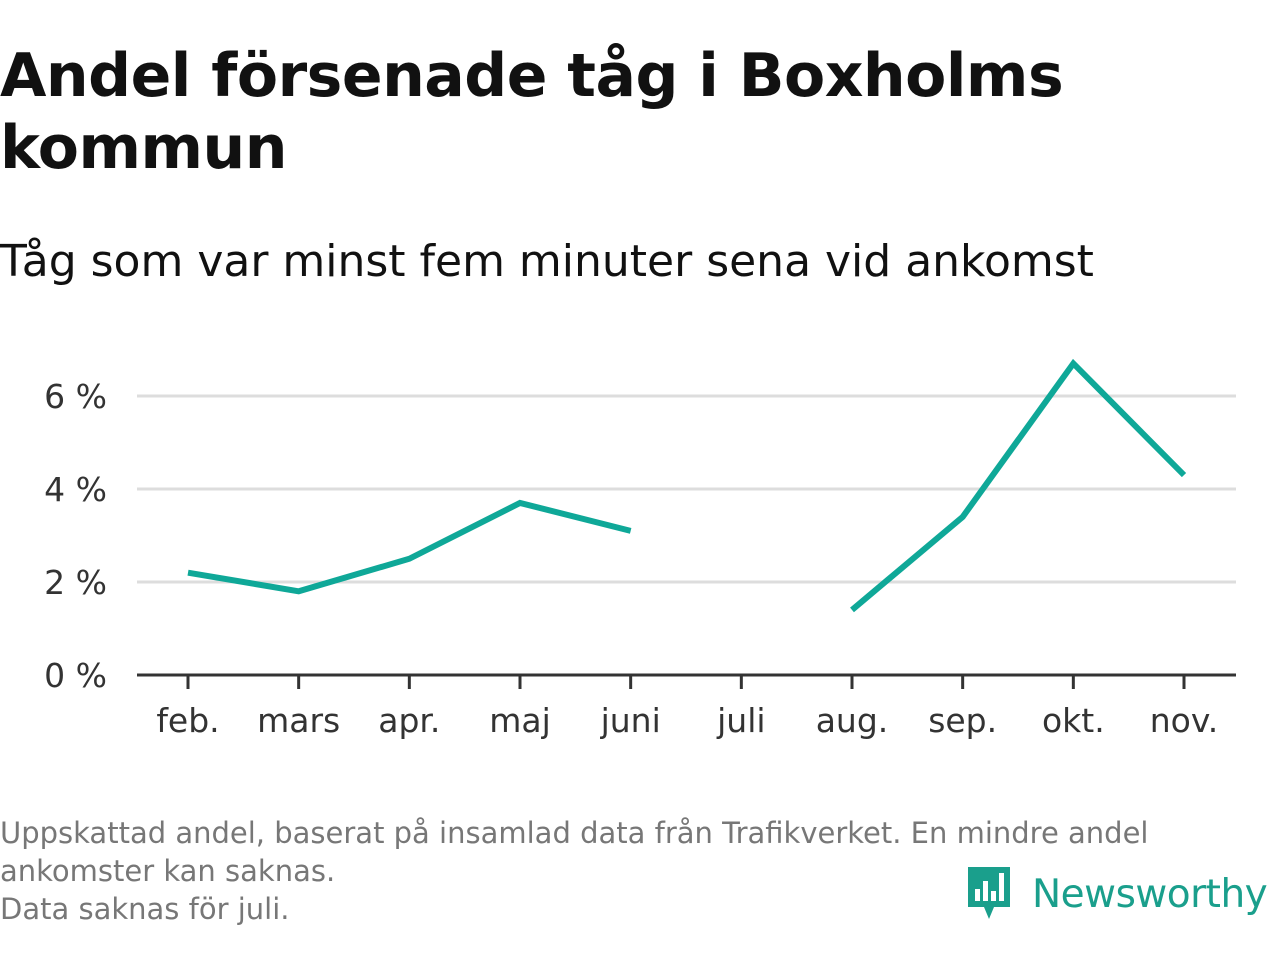 This screenshot has height=960, width=1280. Describe the element at coordinates (75, 536) in the screenshot. I see `y-axis-tick-labels: 0 % 2 % 4 % 6 %` at that location.